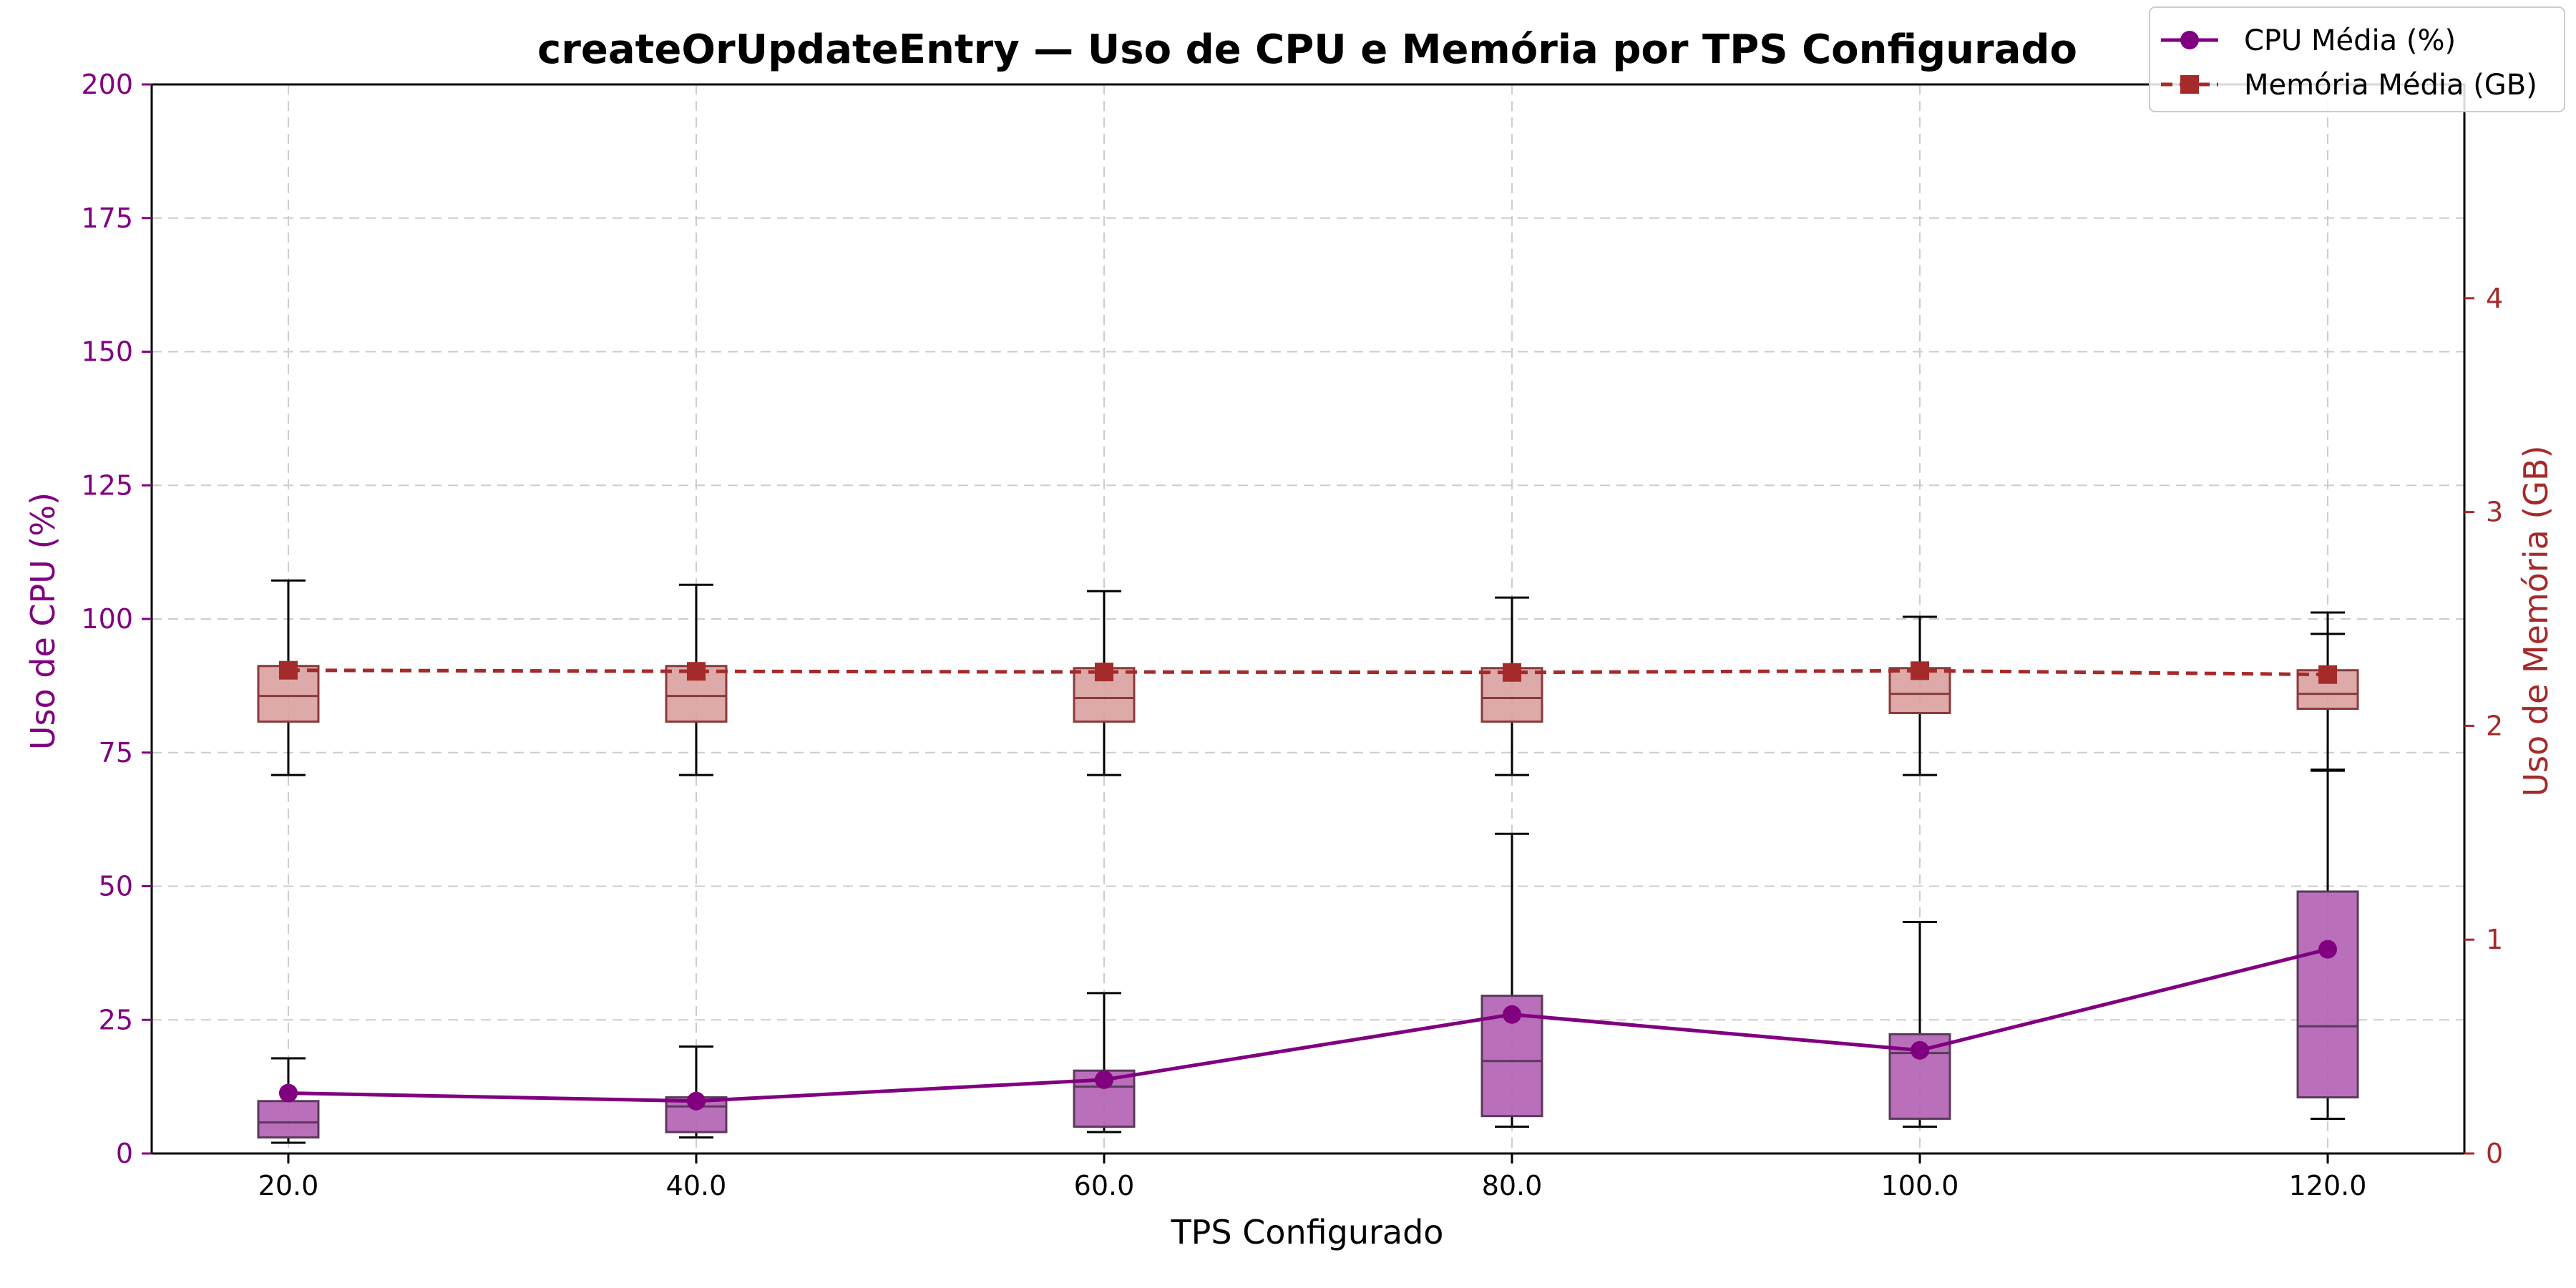 The height and width of the screenshot is (1288, 2576). What do you see at coordinates (1307, 1232) in the screenshot?
I see `x-axis-label: TPS Configurado` at bounding box center [1307, 1232].